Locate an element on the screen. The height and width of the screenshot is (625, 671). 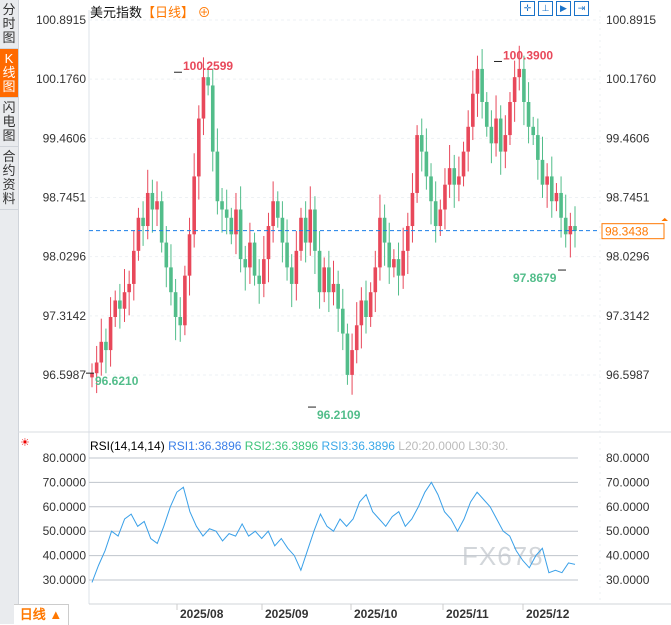
settings-sun-icon: ☀ is located at coordinates (25, 443).